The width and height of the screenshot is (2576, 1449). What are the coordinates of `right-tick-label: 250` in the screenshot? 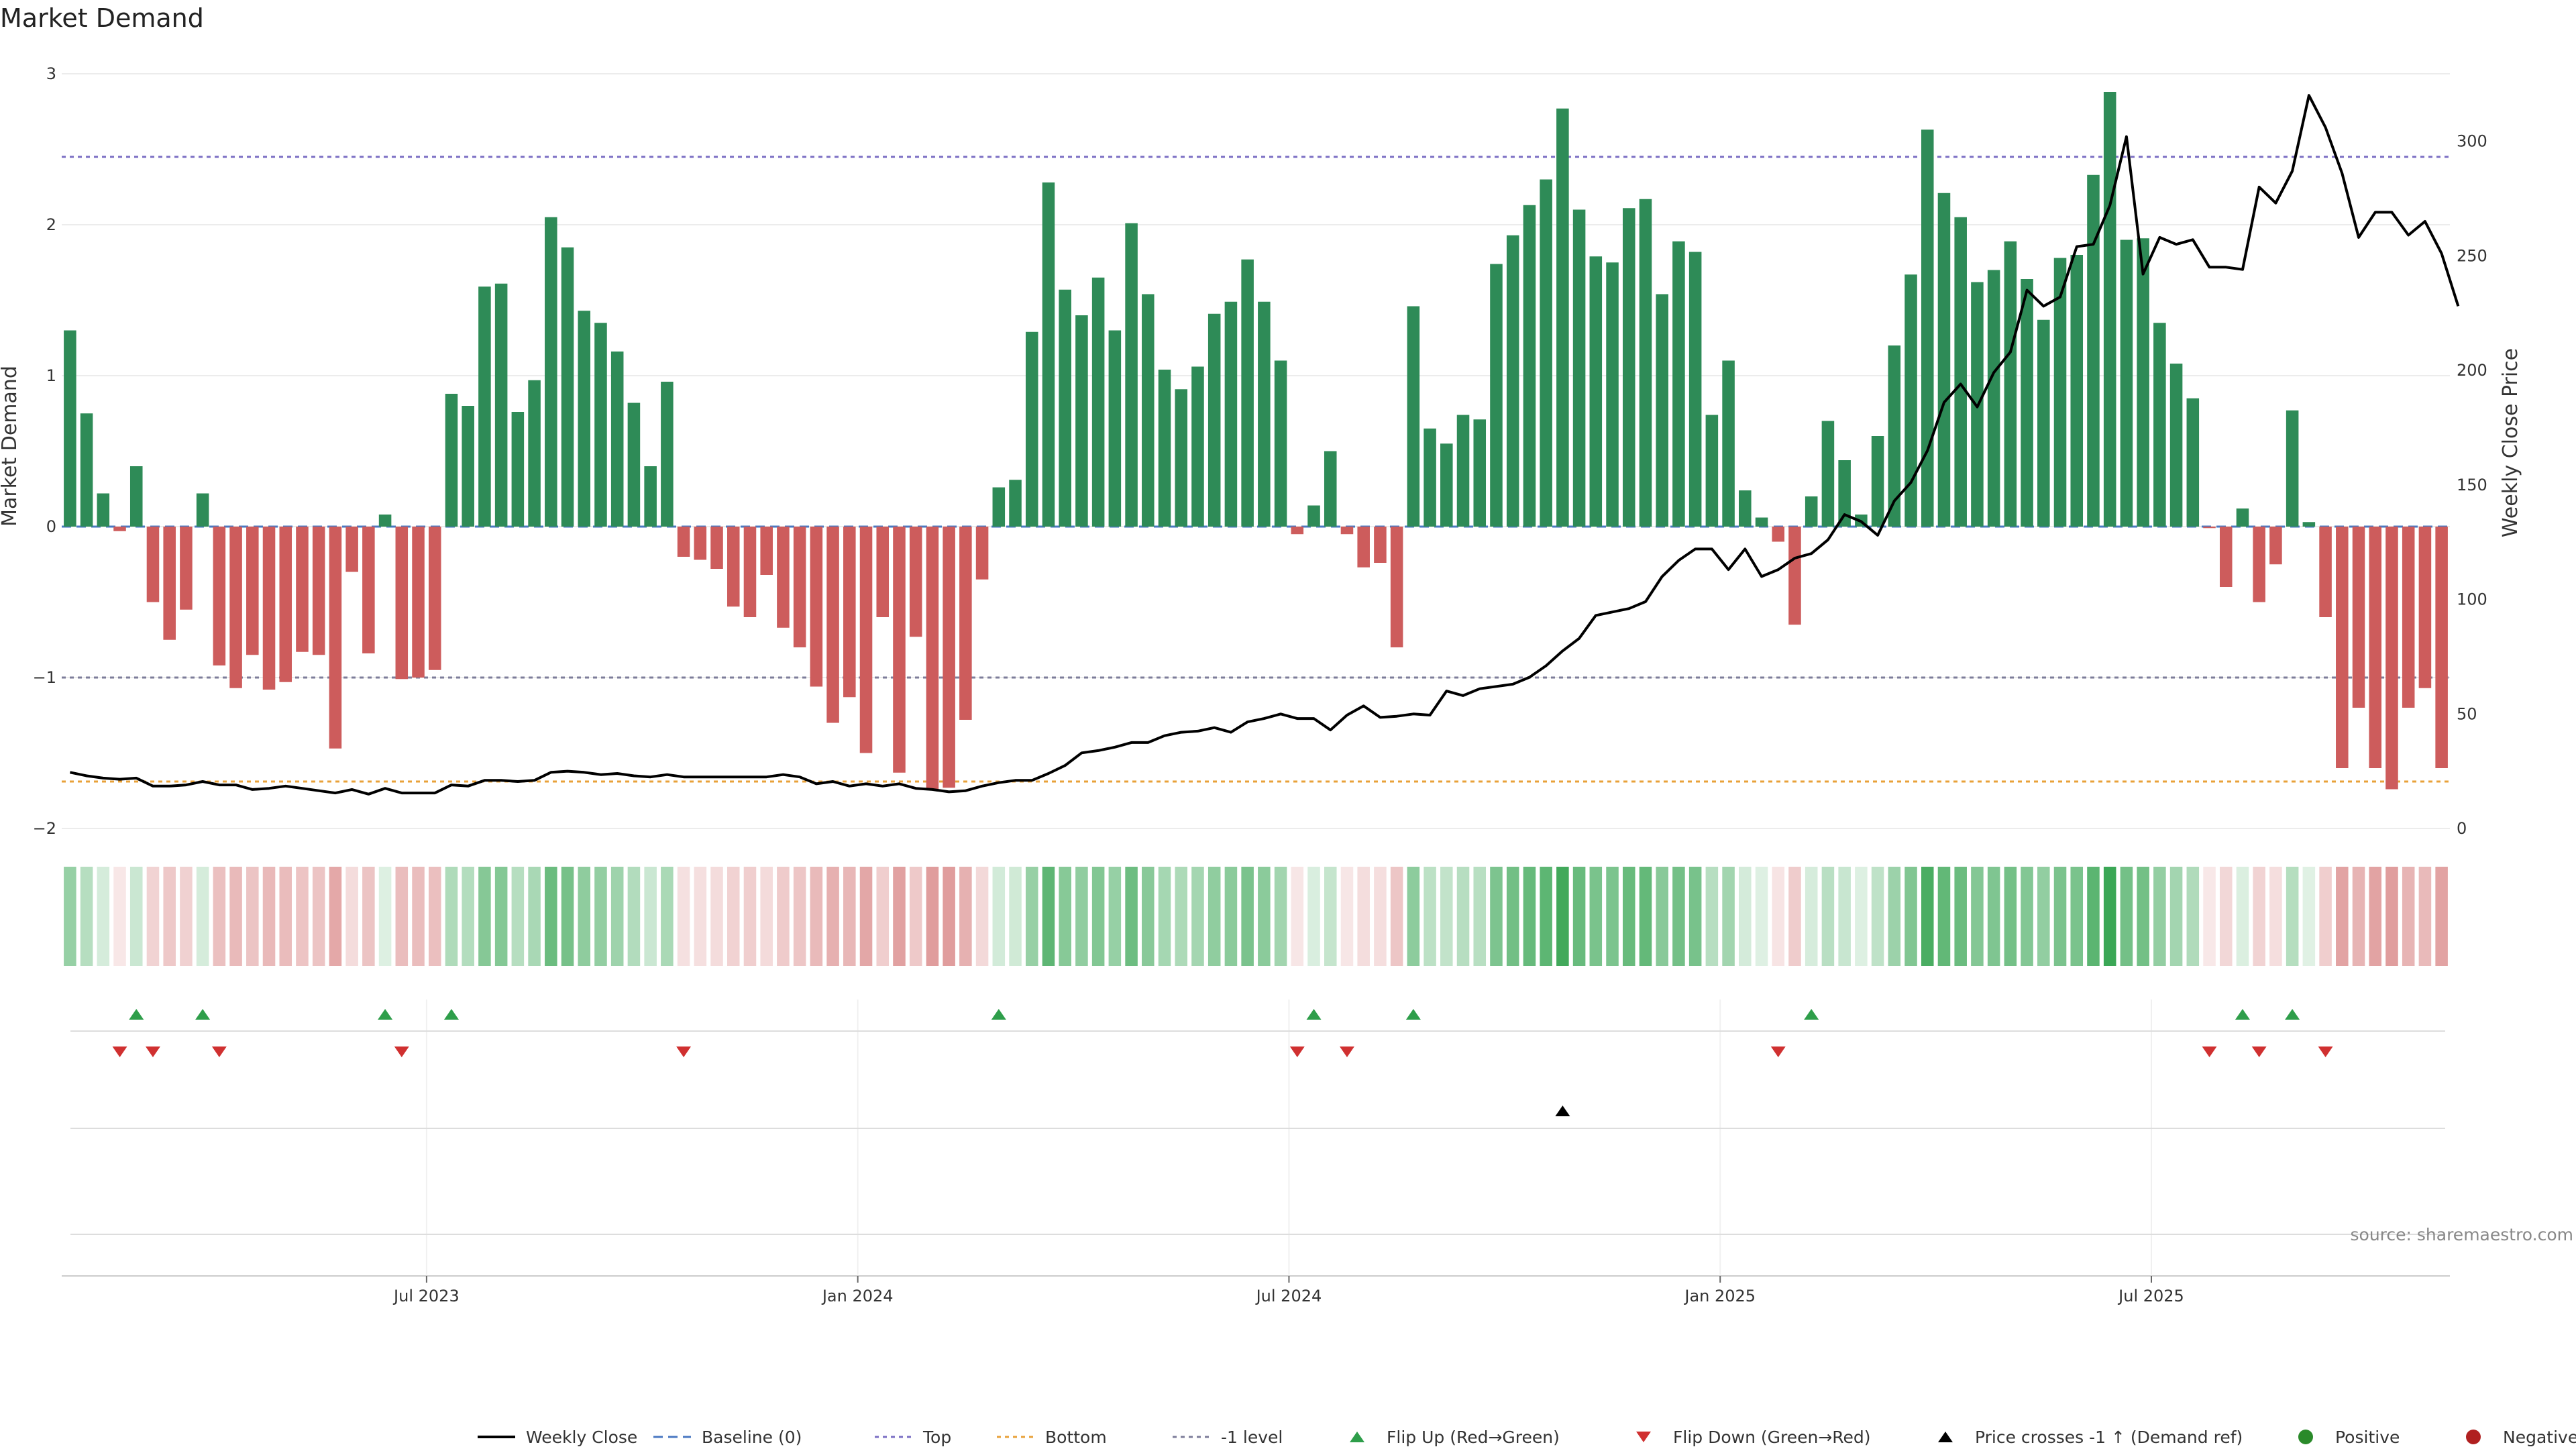 It's located at (2472, 255).